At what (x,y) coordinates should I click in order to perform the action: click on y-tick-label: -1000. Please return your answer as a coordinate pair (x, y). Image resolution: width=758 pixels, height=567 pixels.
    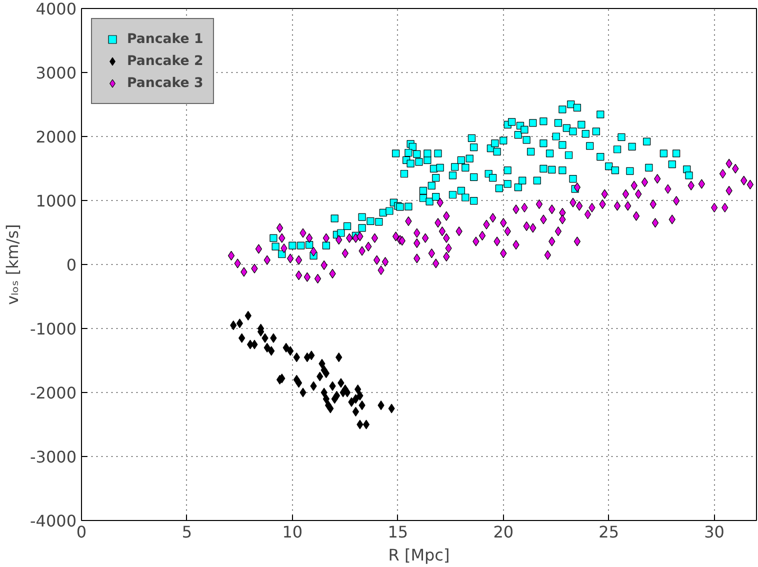
    Looking at the image, I should click on (53, 329).